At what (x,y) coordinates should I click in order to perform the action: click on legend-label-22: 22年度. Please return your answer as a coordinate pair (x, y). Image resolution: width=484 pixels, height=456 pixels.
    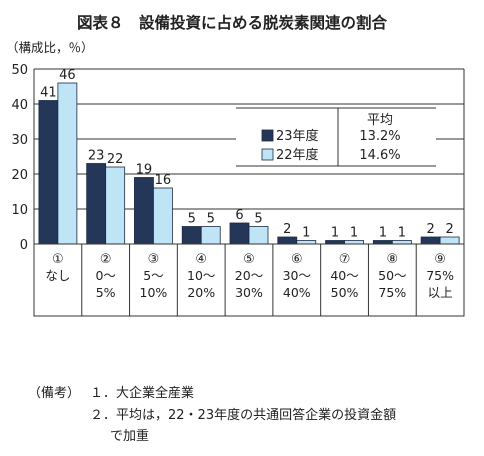
    Looking at the image, I should click on (297, 155).